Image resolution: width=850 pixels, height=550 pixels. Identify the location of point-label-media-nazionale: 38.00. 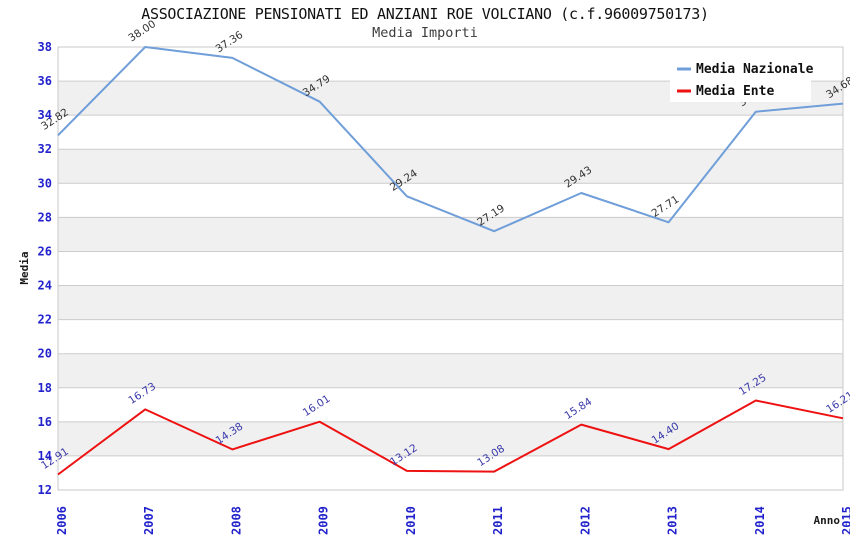
(142, 31).